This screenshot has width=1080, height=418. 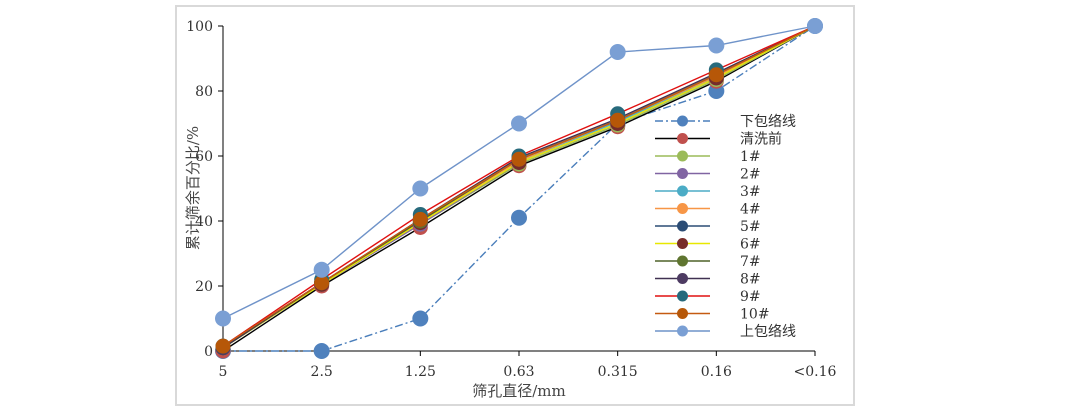 What do you see at coordinates (204, 157) in the screenshot?
I see `y-tick-label: 60` at bounding box center [204, 157].